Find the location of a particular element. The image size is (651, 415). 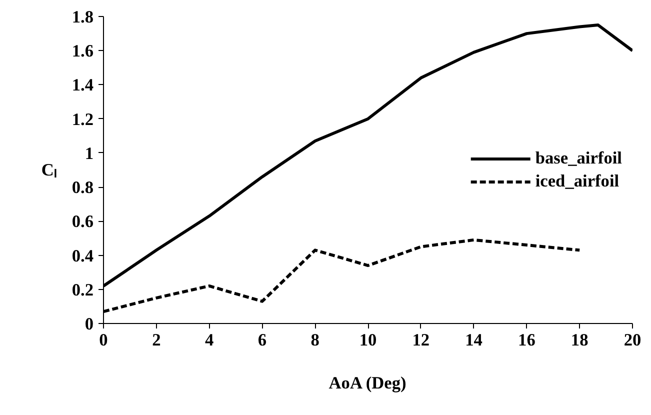

y-tick-label: 0.8 is located at coordinates (83, 188).